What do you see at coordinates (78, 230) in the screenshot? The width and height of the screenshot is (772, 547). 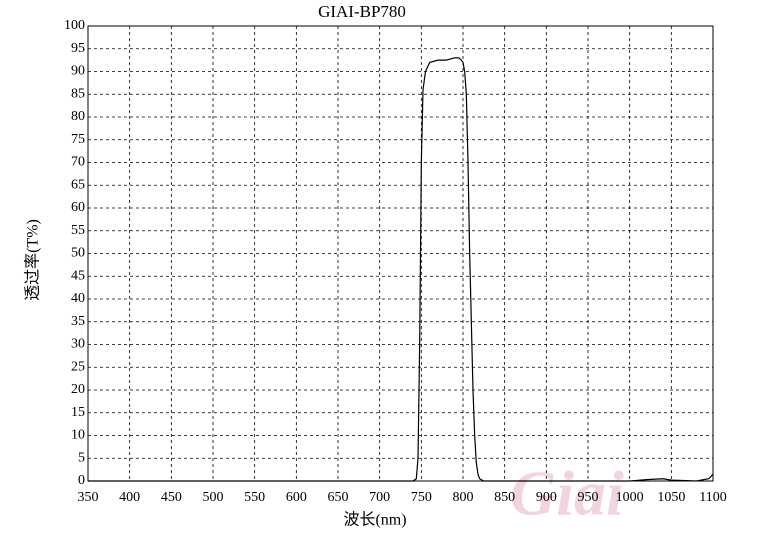 I see `y-tick-label: 55` at bounding box center [78, 230].